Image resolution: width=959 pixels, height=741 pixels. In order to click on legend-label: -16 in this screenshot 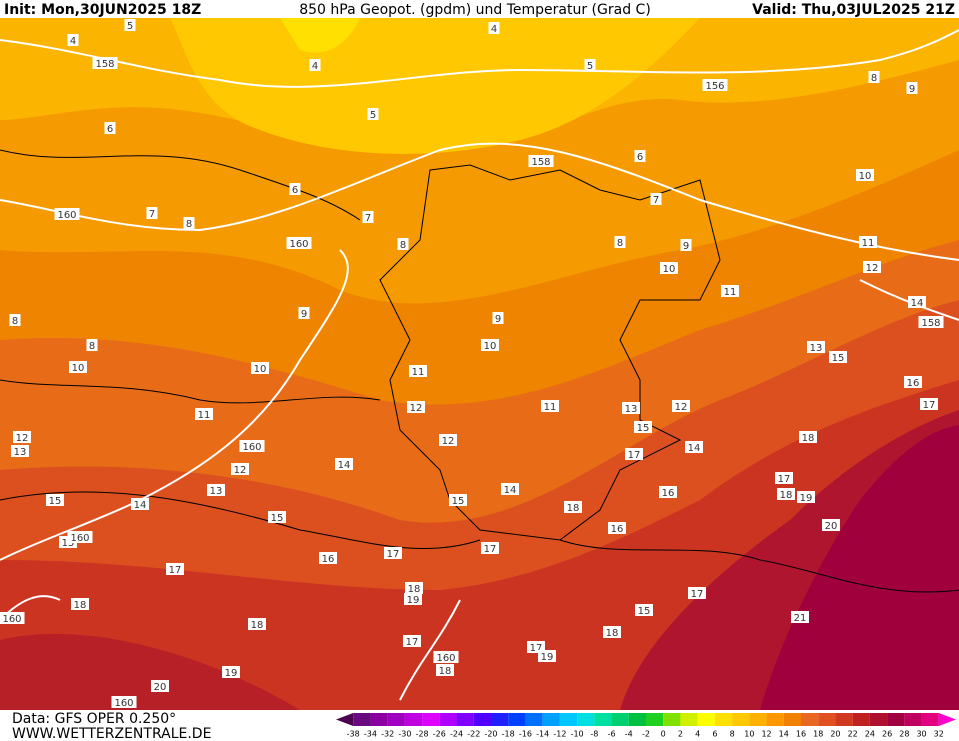, I will do `click(525, 734)`.